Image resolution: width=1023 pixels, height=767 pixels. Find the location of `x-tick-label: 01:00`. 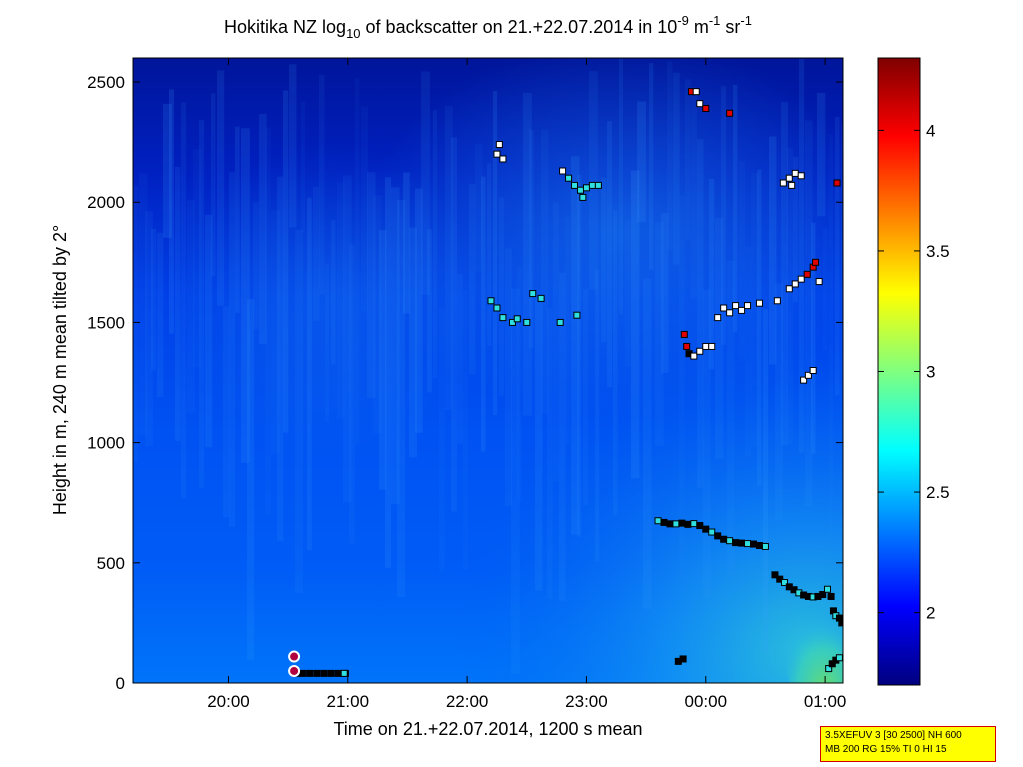

x-tick-label: 01:00 is located at coordinates (825, 701).